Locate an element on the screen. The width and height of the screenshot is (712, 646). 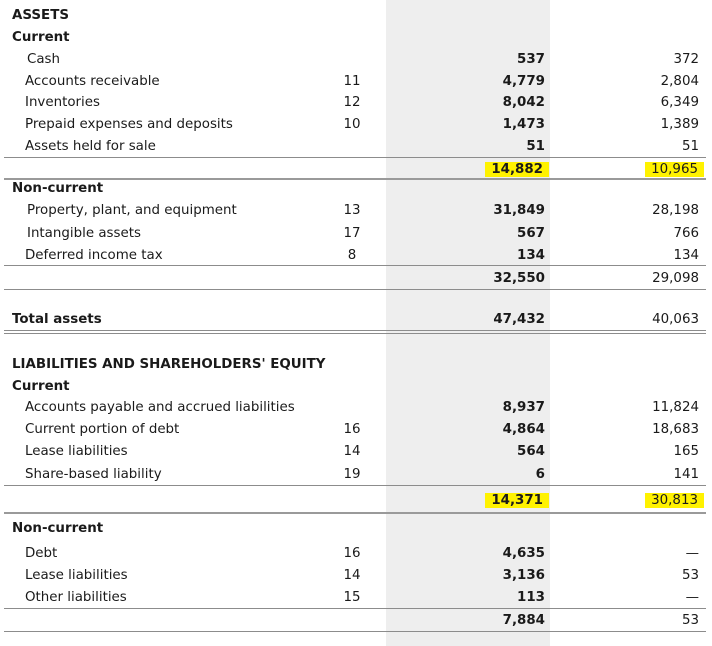
row-label: Debt is located at coordinates (41, 553).